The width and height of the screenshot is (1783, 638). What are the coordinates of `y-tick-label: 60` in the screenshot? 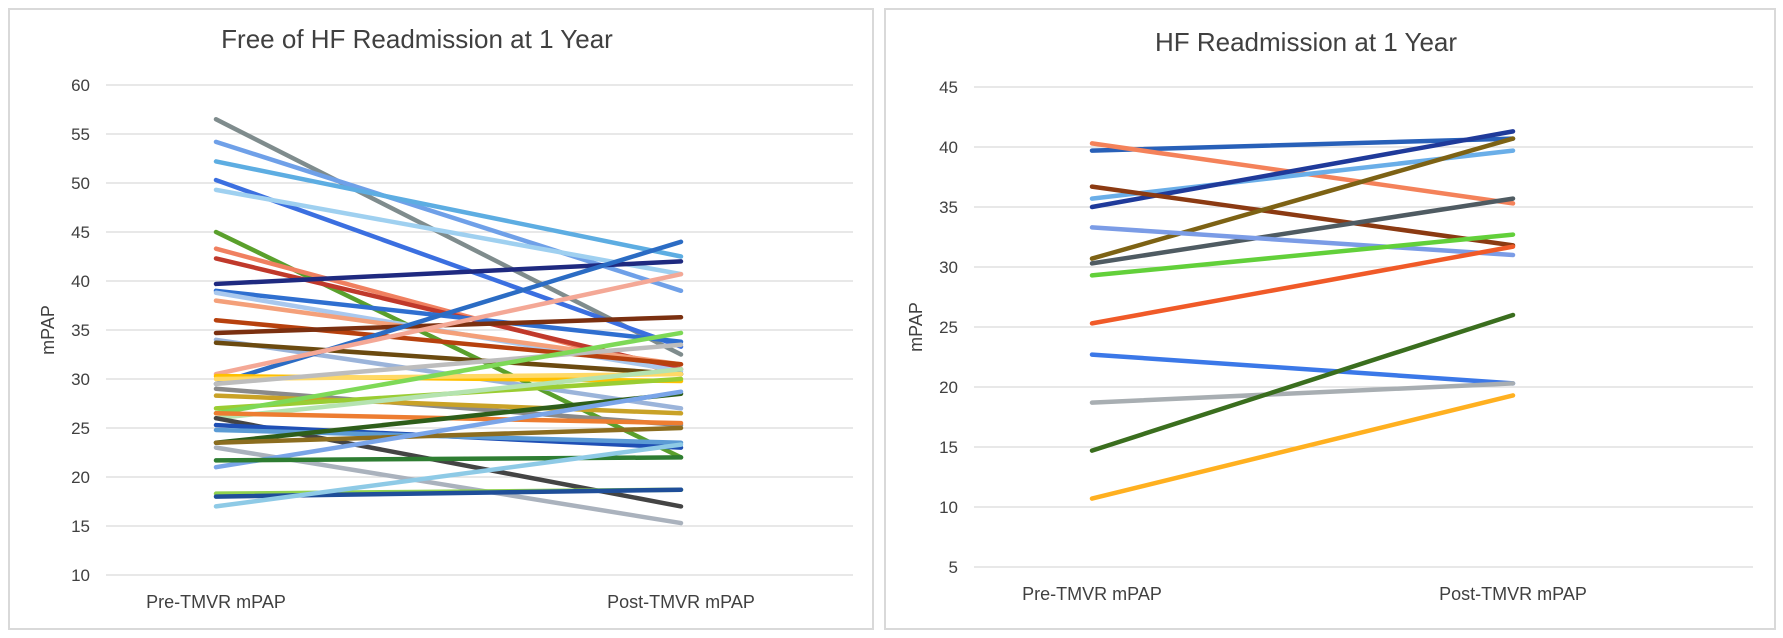 It's located at (80, 85).